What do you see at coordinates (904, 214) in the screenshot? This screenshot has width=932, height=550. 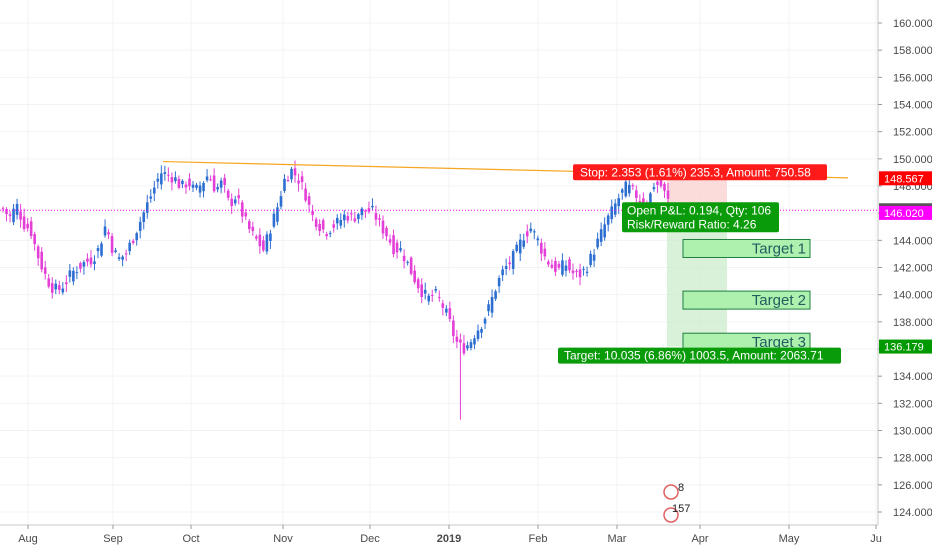 I see `price-tag-label: 146.020` at bounding box center [904, 214].